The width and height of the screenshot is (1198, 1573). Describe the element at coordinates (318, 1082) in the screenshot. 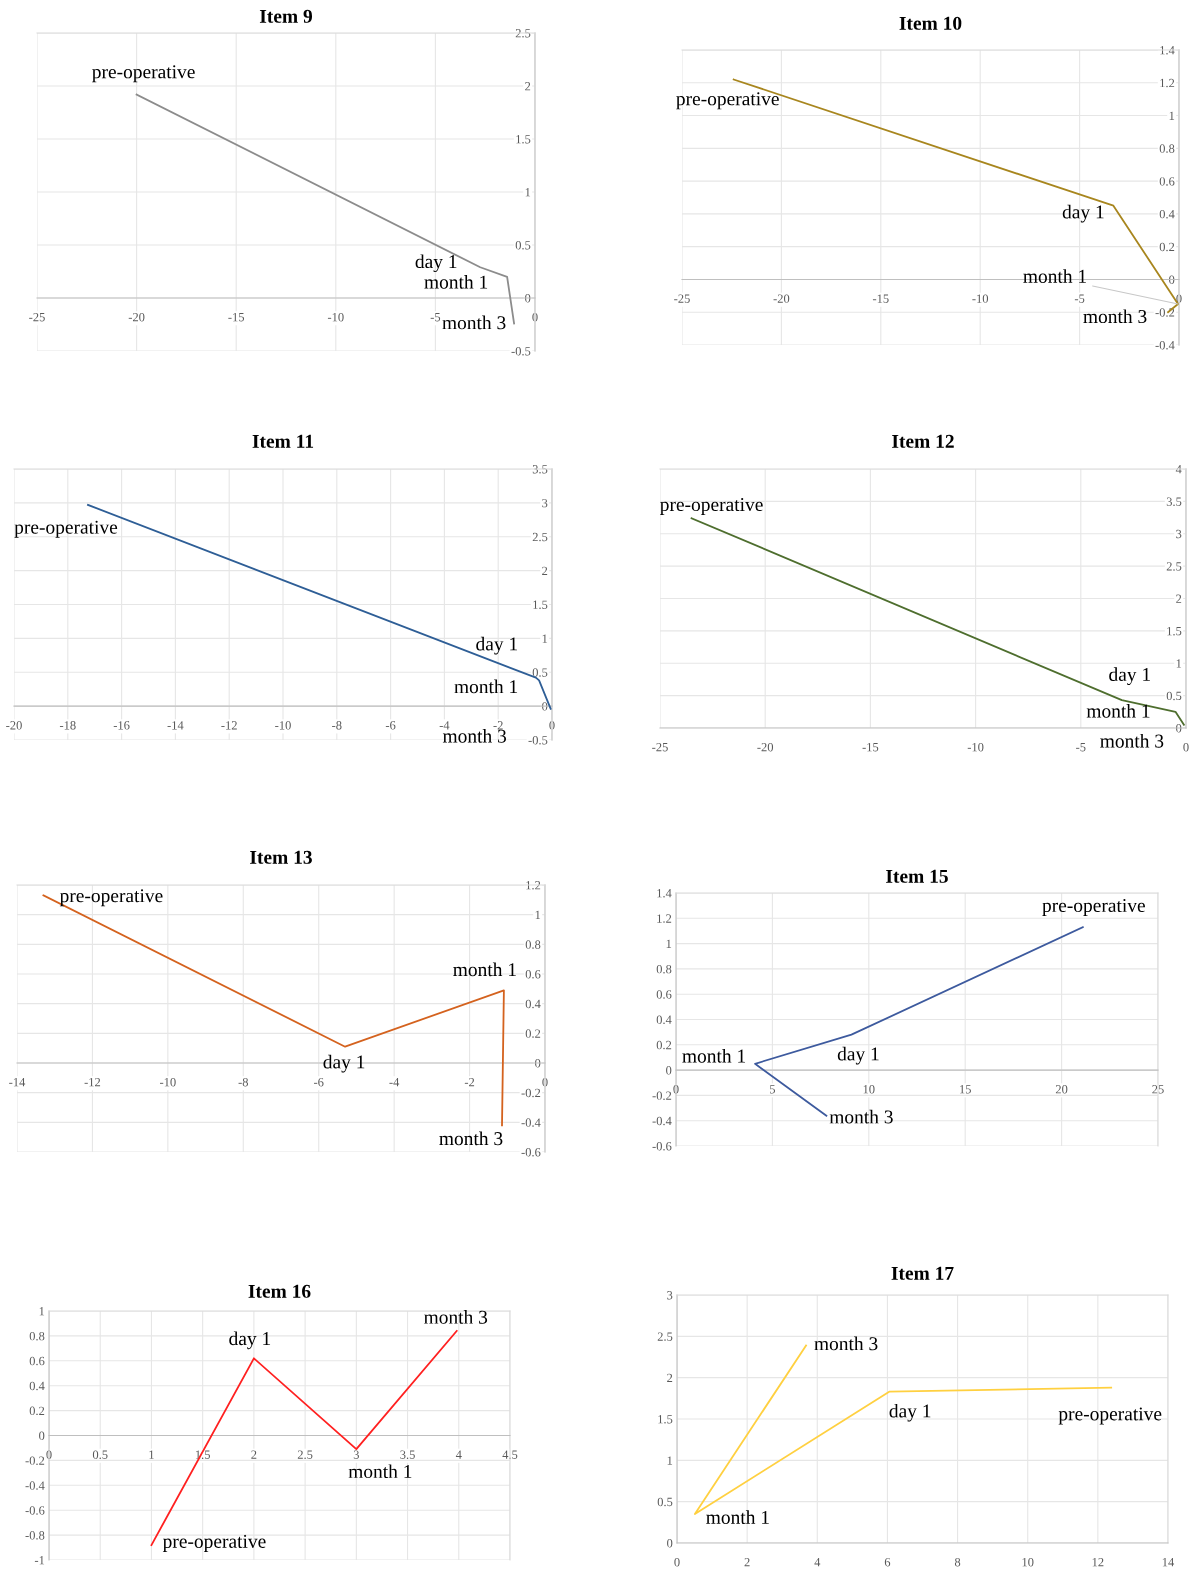

I see `x-tick-label: -6` at that location.